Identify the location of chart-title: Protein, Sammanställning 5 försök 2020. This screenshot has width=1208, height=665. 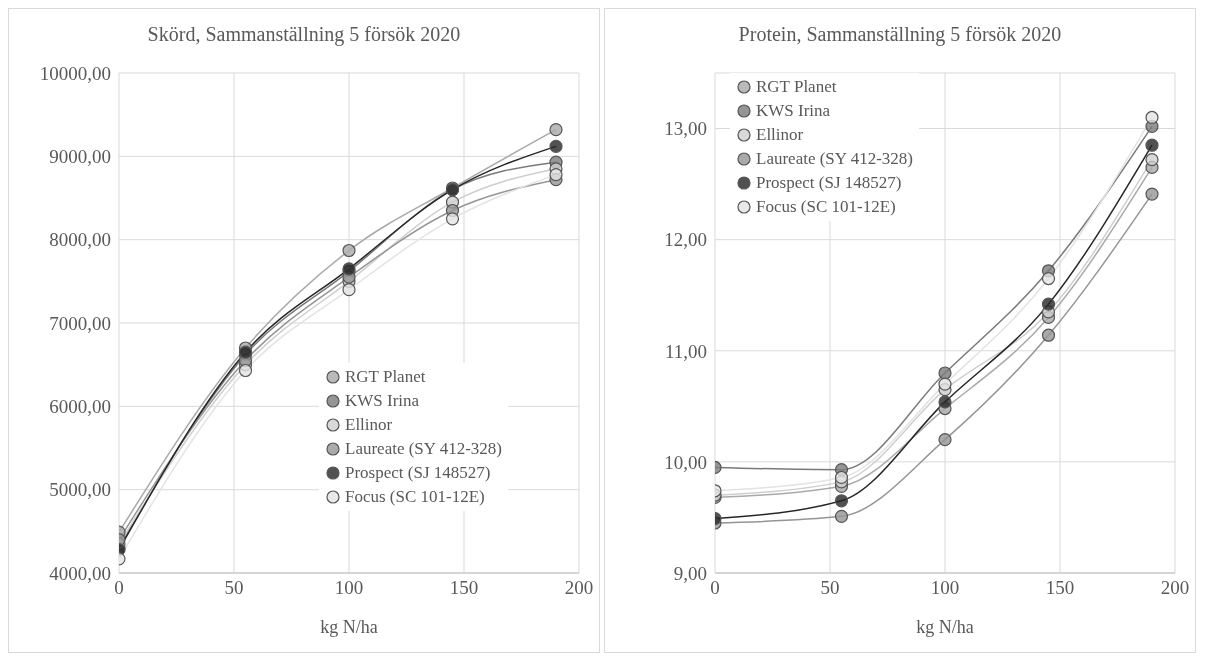
(900, 35).